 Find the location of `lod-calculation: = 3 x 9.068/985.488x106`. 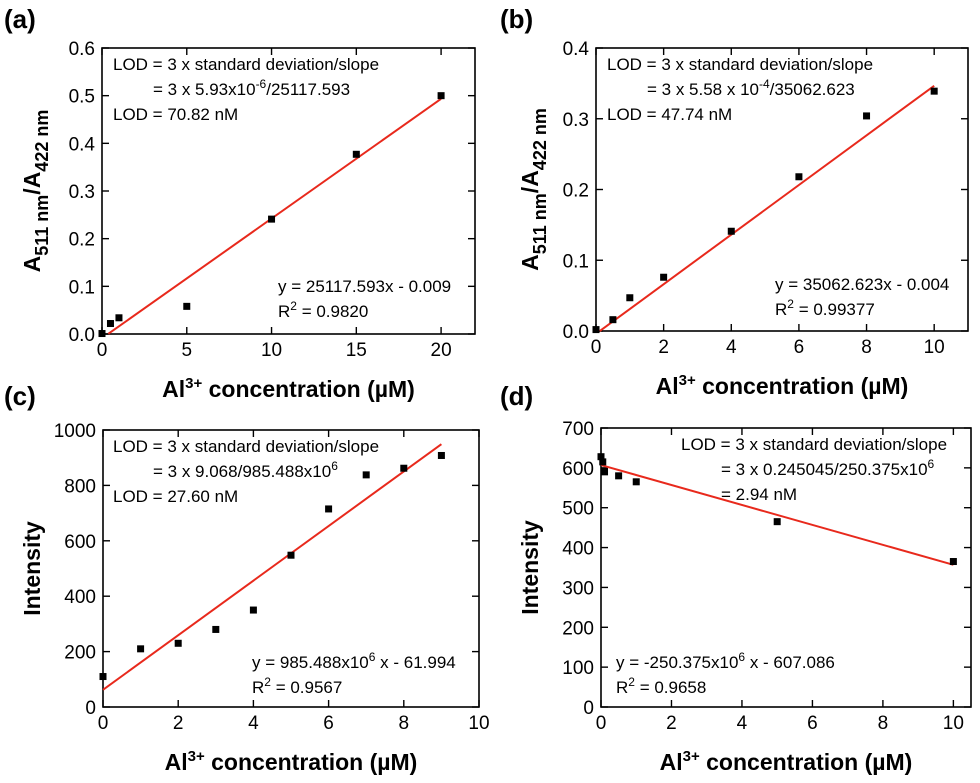

lod-calculation: = 3 x 9.068/985.488x106 is located at coordinates (245, 470).